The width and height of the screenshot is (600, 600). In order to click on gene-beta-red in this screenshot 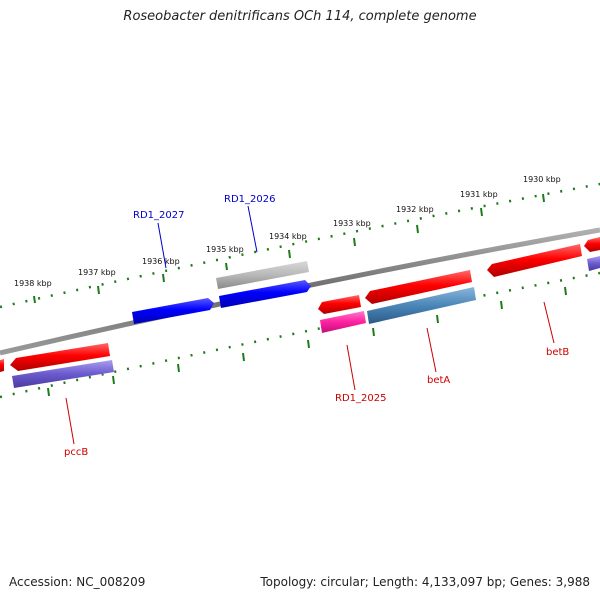, I will do `click(418, 287)`.